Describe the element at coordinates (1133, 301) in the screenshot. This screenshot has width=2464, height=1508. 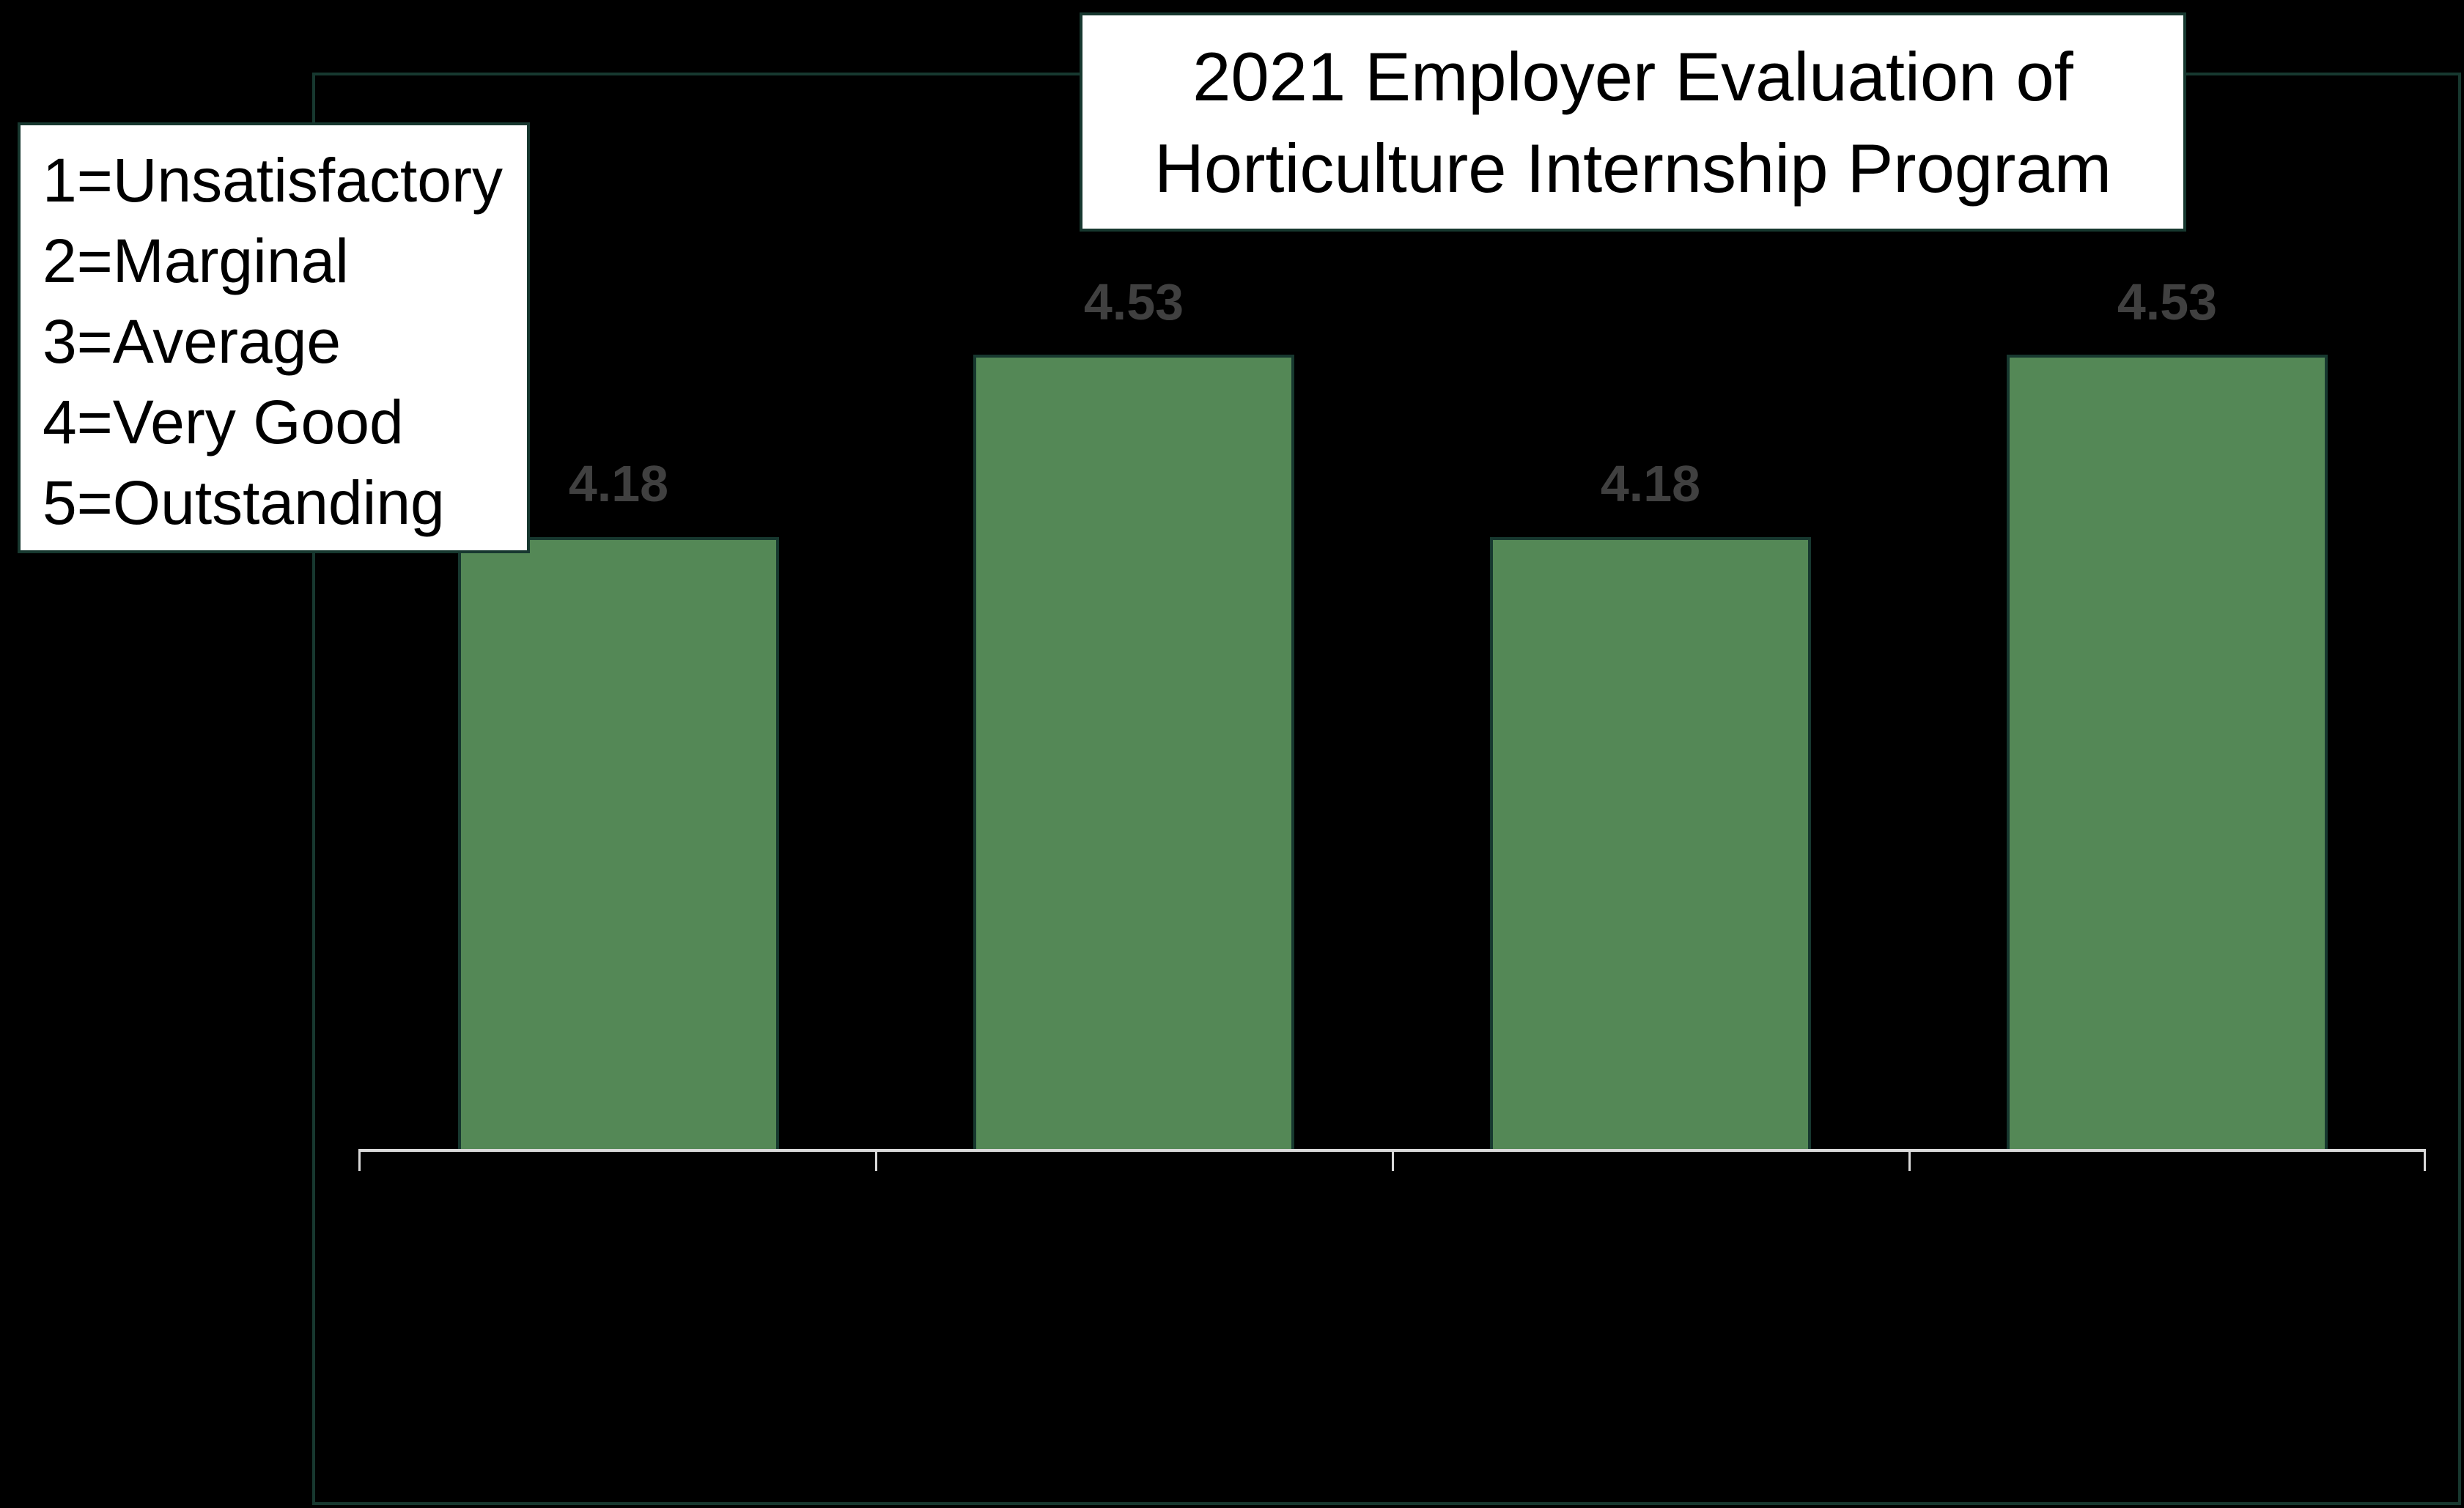
I see `bar-2-value-label: 4.53` at that location.